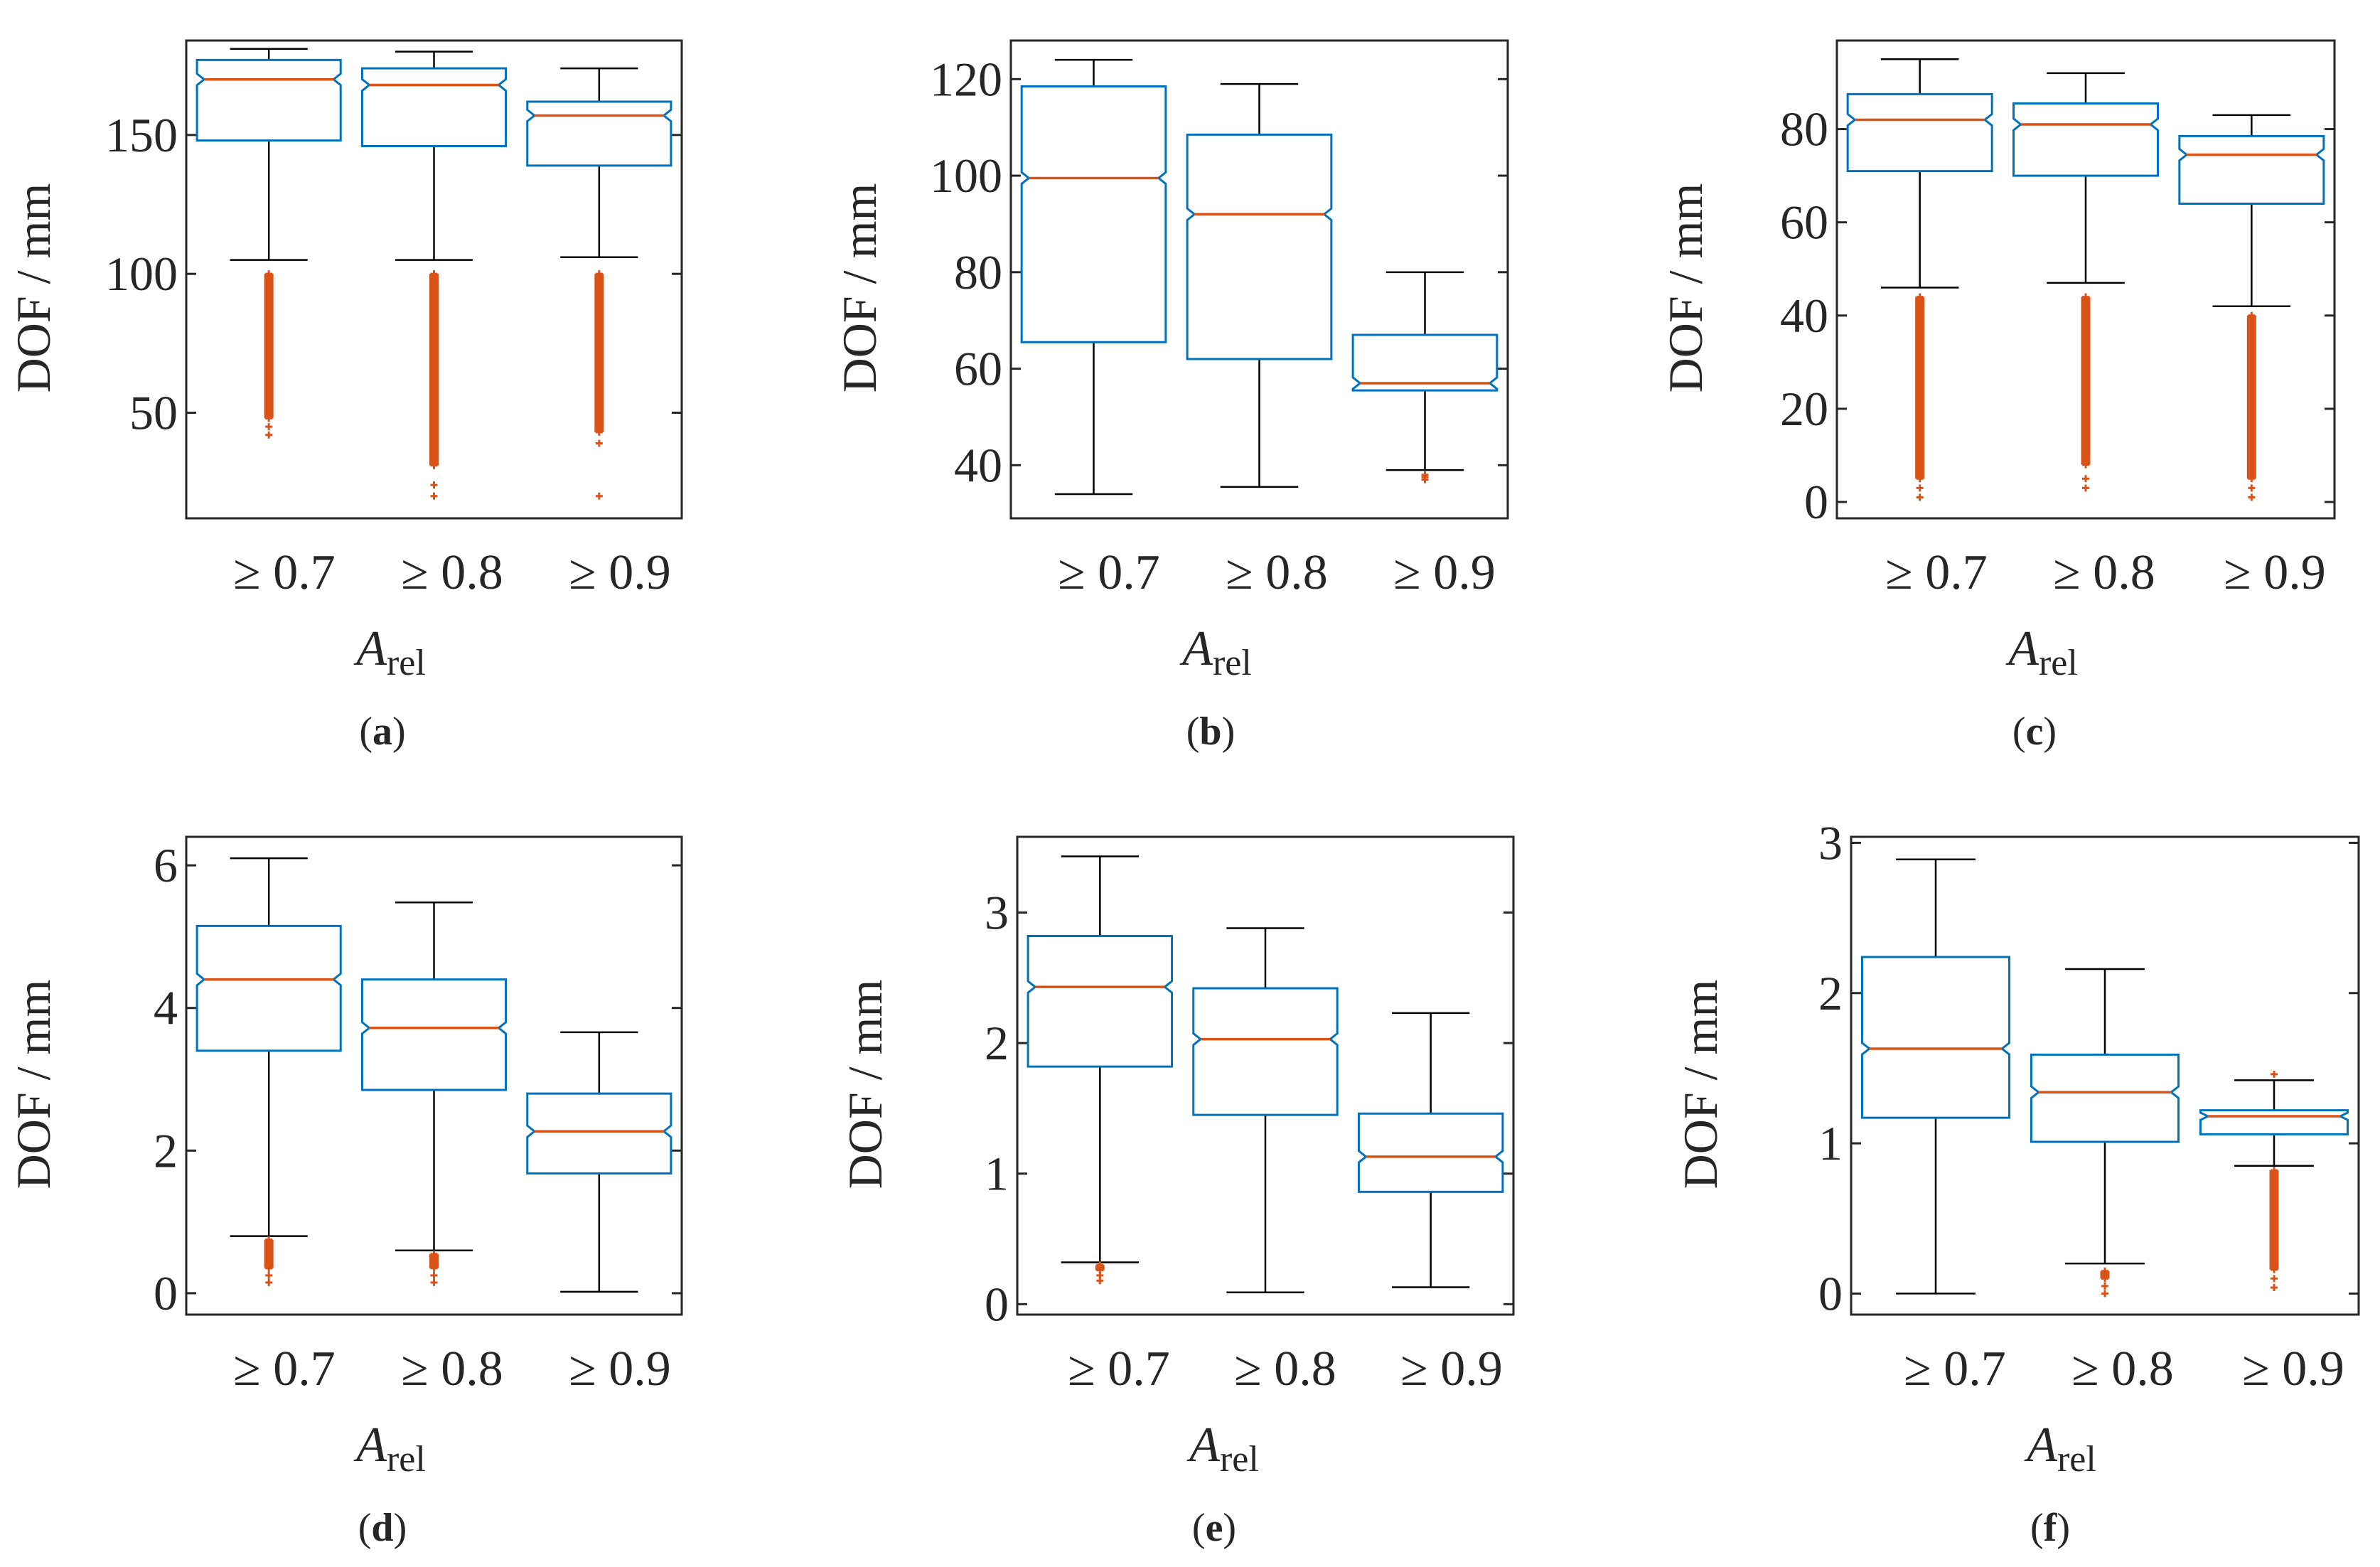  Describe the element at coordinates (1210, 732) in the screenshot. I see `panel-caption: (b)` at that location.